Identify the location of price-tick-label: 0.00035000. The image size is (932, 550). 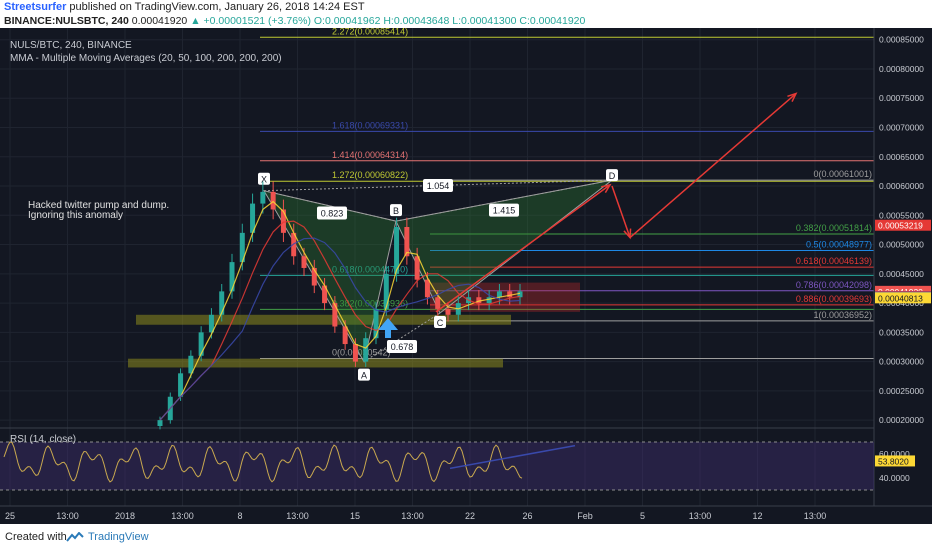
(901, 332).